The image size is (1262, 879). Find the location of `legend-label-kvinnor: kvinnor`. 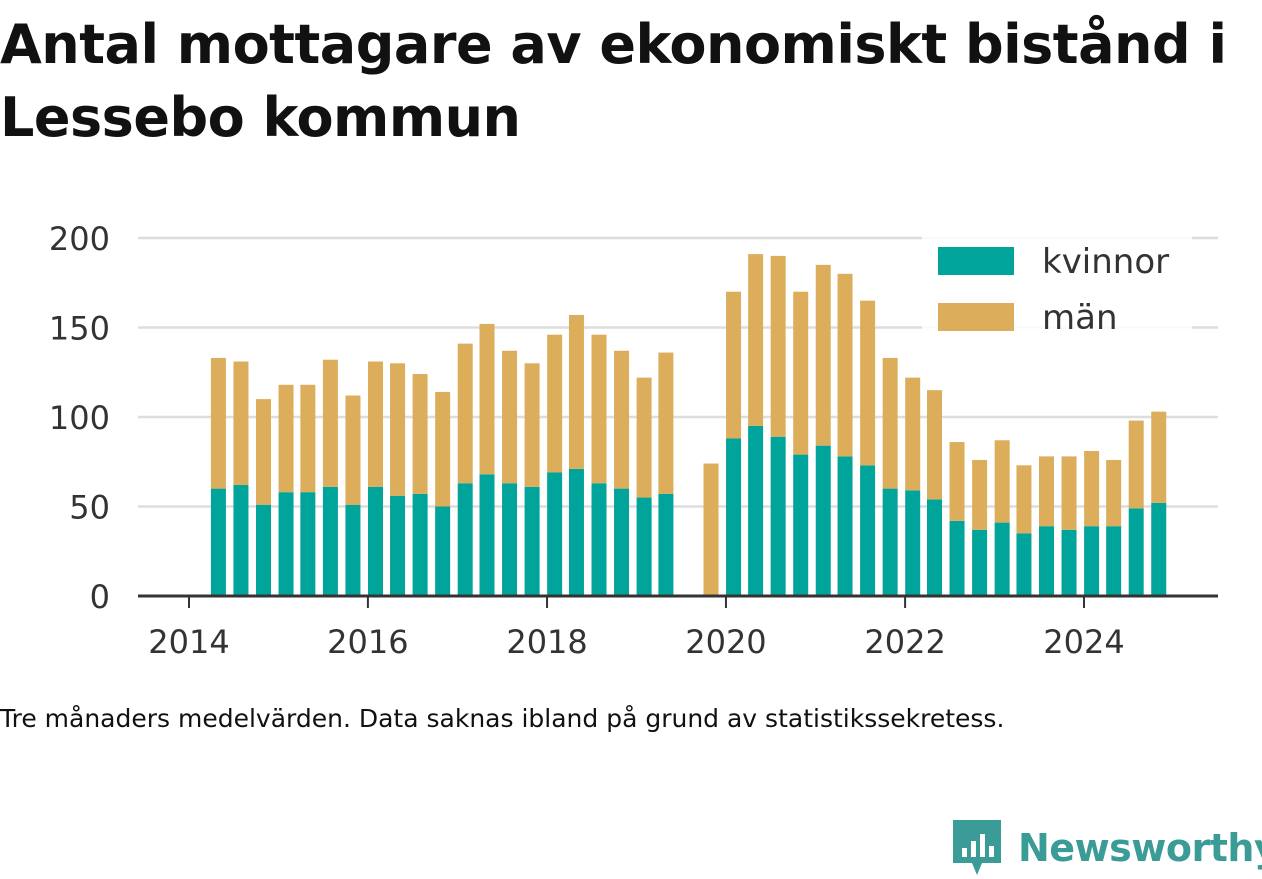

legend-label-kvinnor: kvinnor is located at coordinates (1105, 262).